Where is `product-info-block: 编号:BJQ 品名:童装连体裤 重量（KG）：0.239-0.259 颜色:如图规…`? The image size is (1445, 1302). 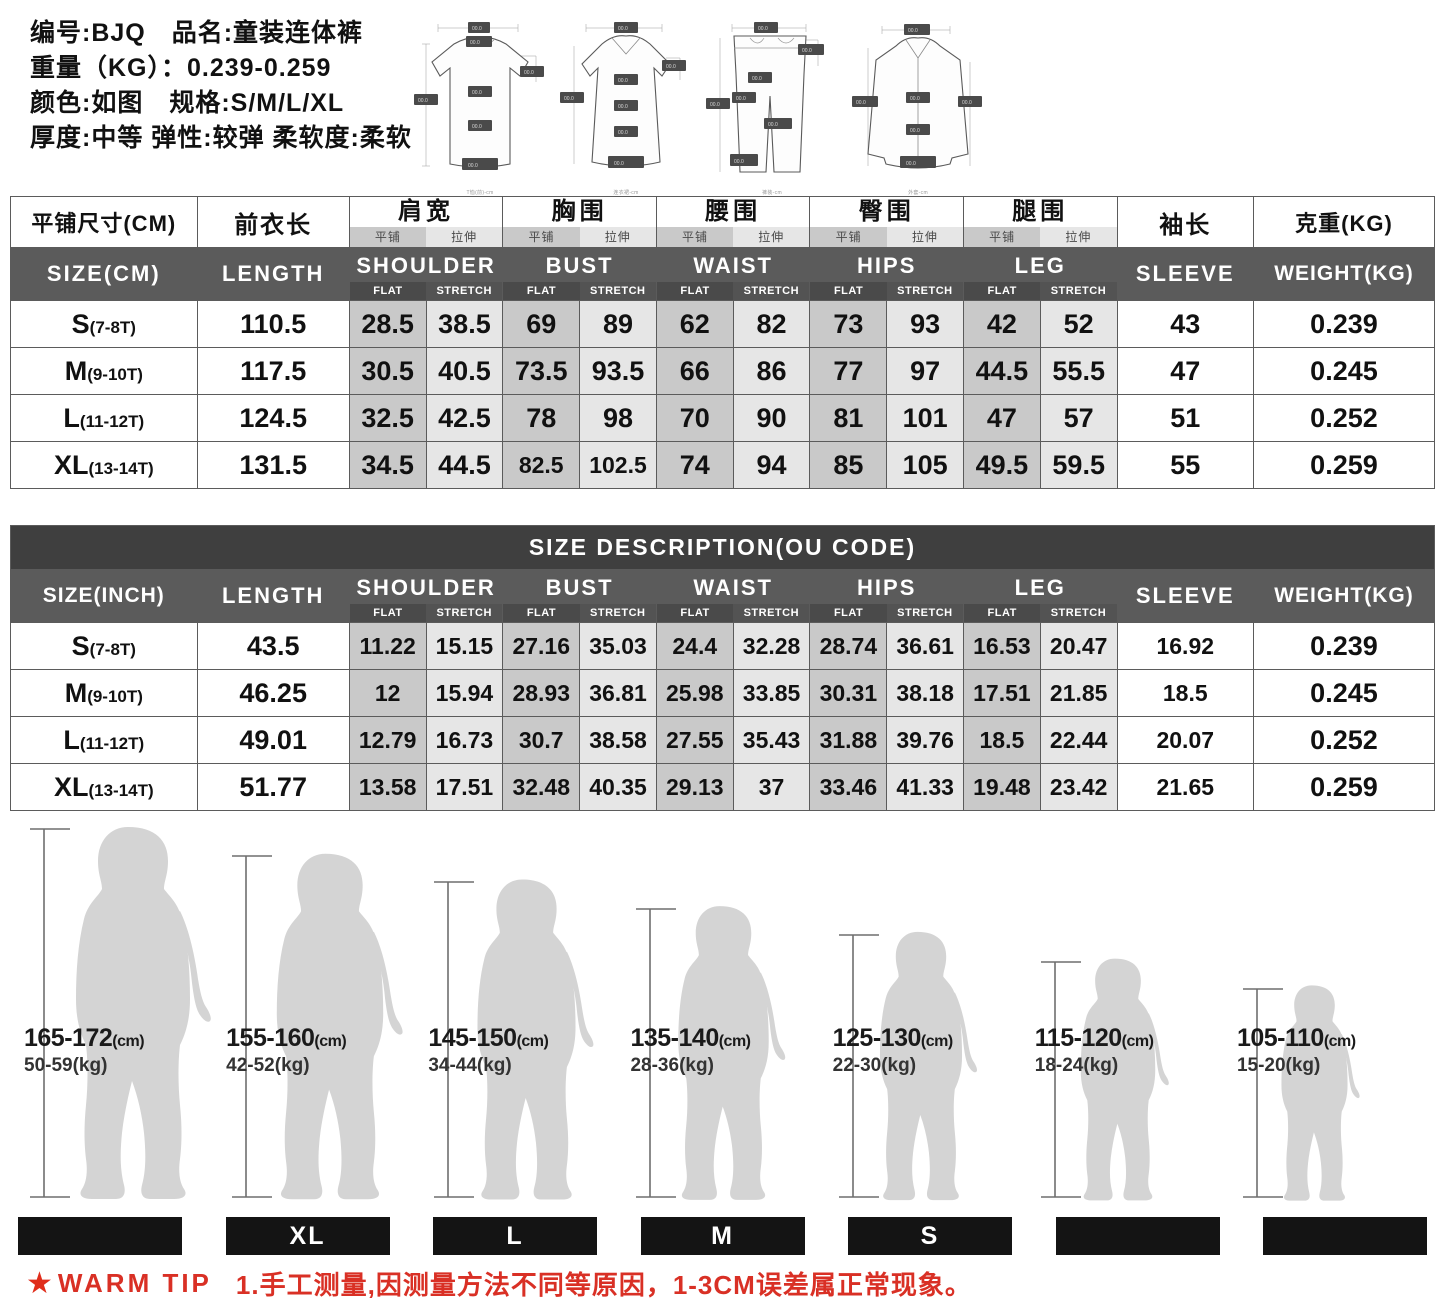
product-info-block: 编号:BJQ 品名:童装连体裤 重量（KG）：0.239-0.259 颜色:如图规… is located at coordinates (205, 83).